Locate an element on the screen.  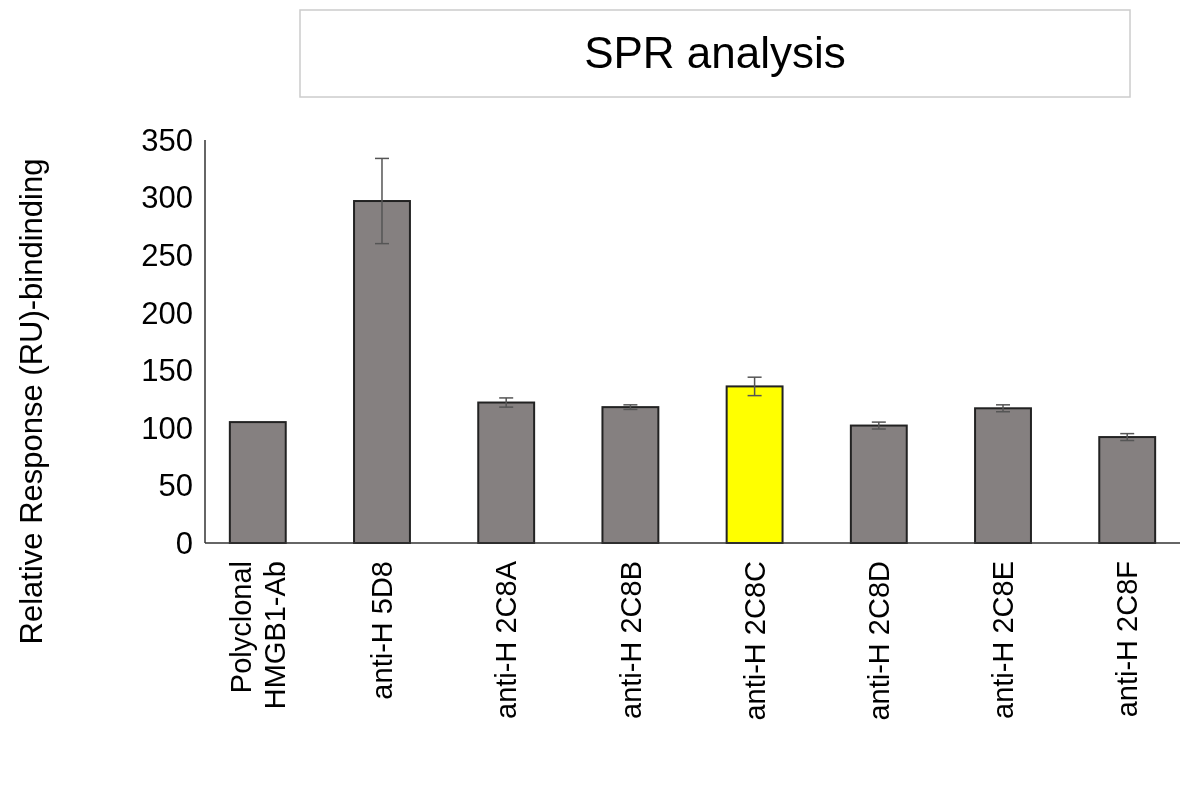
y-tick-label: 300 is located at coordinates (167, 198).